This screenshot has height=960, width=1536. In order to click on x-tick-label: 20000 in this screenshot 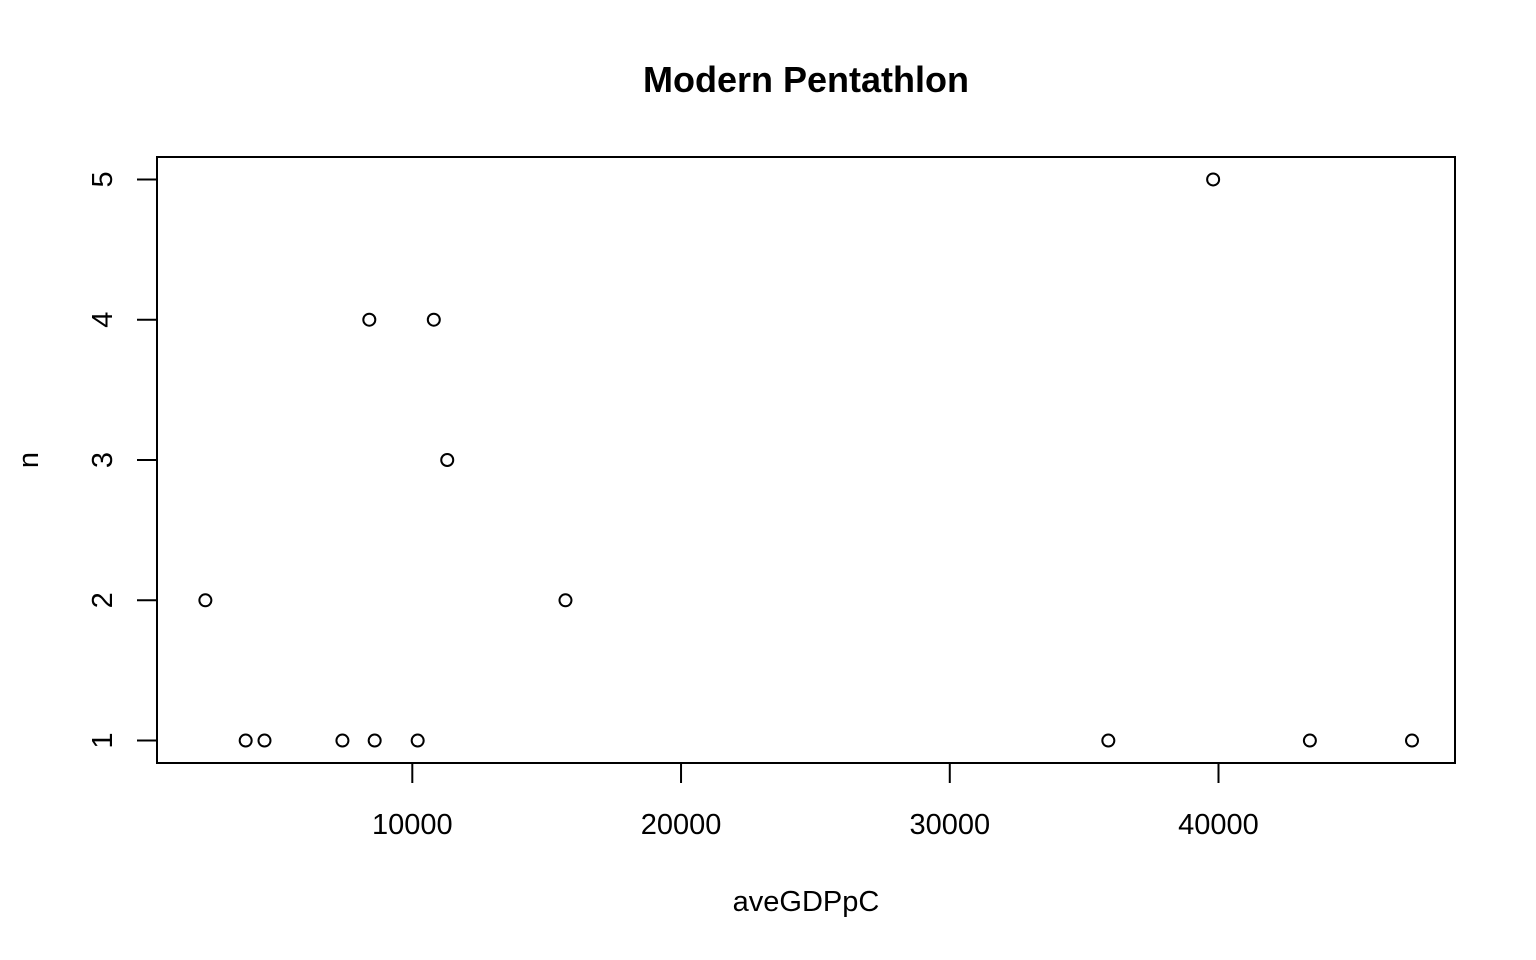, I will do `click(681, 825)`.